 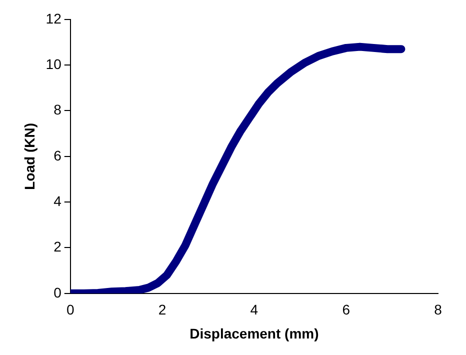 I want to click on x-tick-label: 2, so click(x=162, y=310).